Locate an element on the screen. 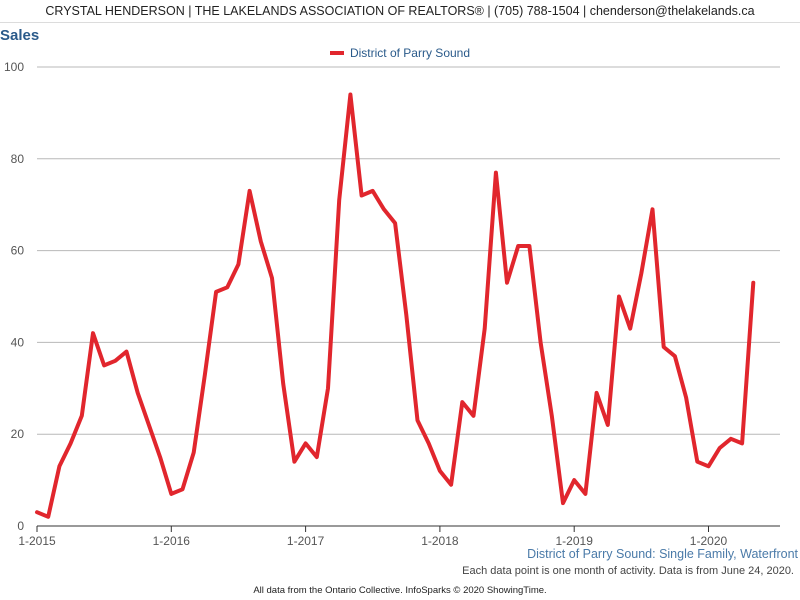  x-axis: 1-2015 1-2016 1-2017 1-2018 1-2019 1-2020 is located at coordinates (399, 536).